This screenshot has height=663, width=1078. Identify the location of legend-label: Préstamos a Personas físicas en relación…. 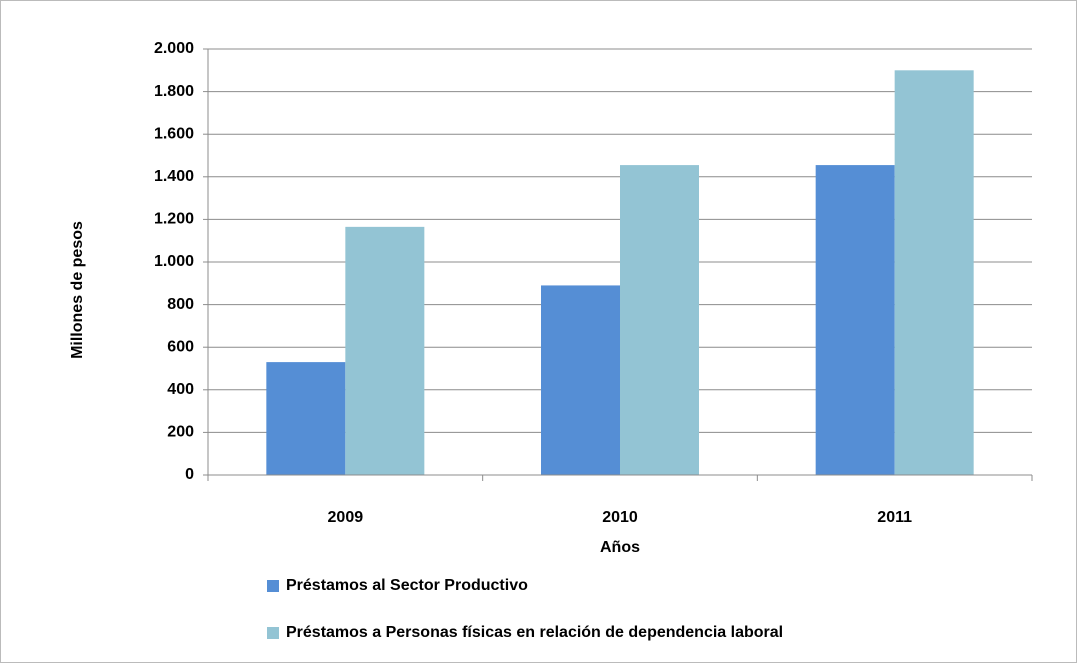
(534, 632).